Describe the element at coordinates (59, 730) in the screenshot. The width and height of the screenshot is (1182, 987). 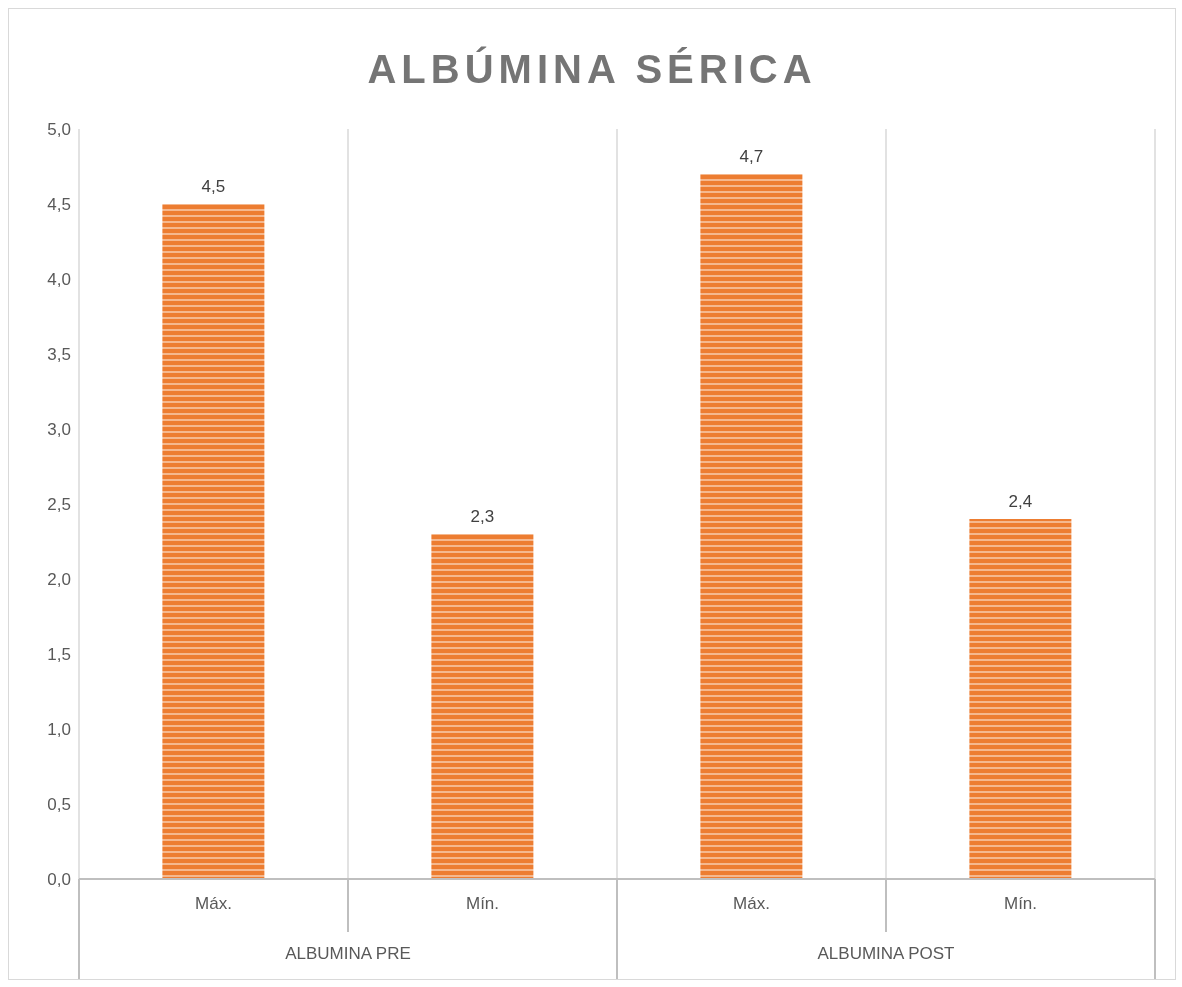
I see `y-tick-label: 1,0` at that location.